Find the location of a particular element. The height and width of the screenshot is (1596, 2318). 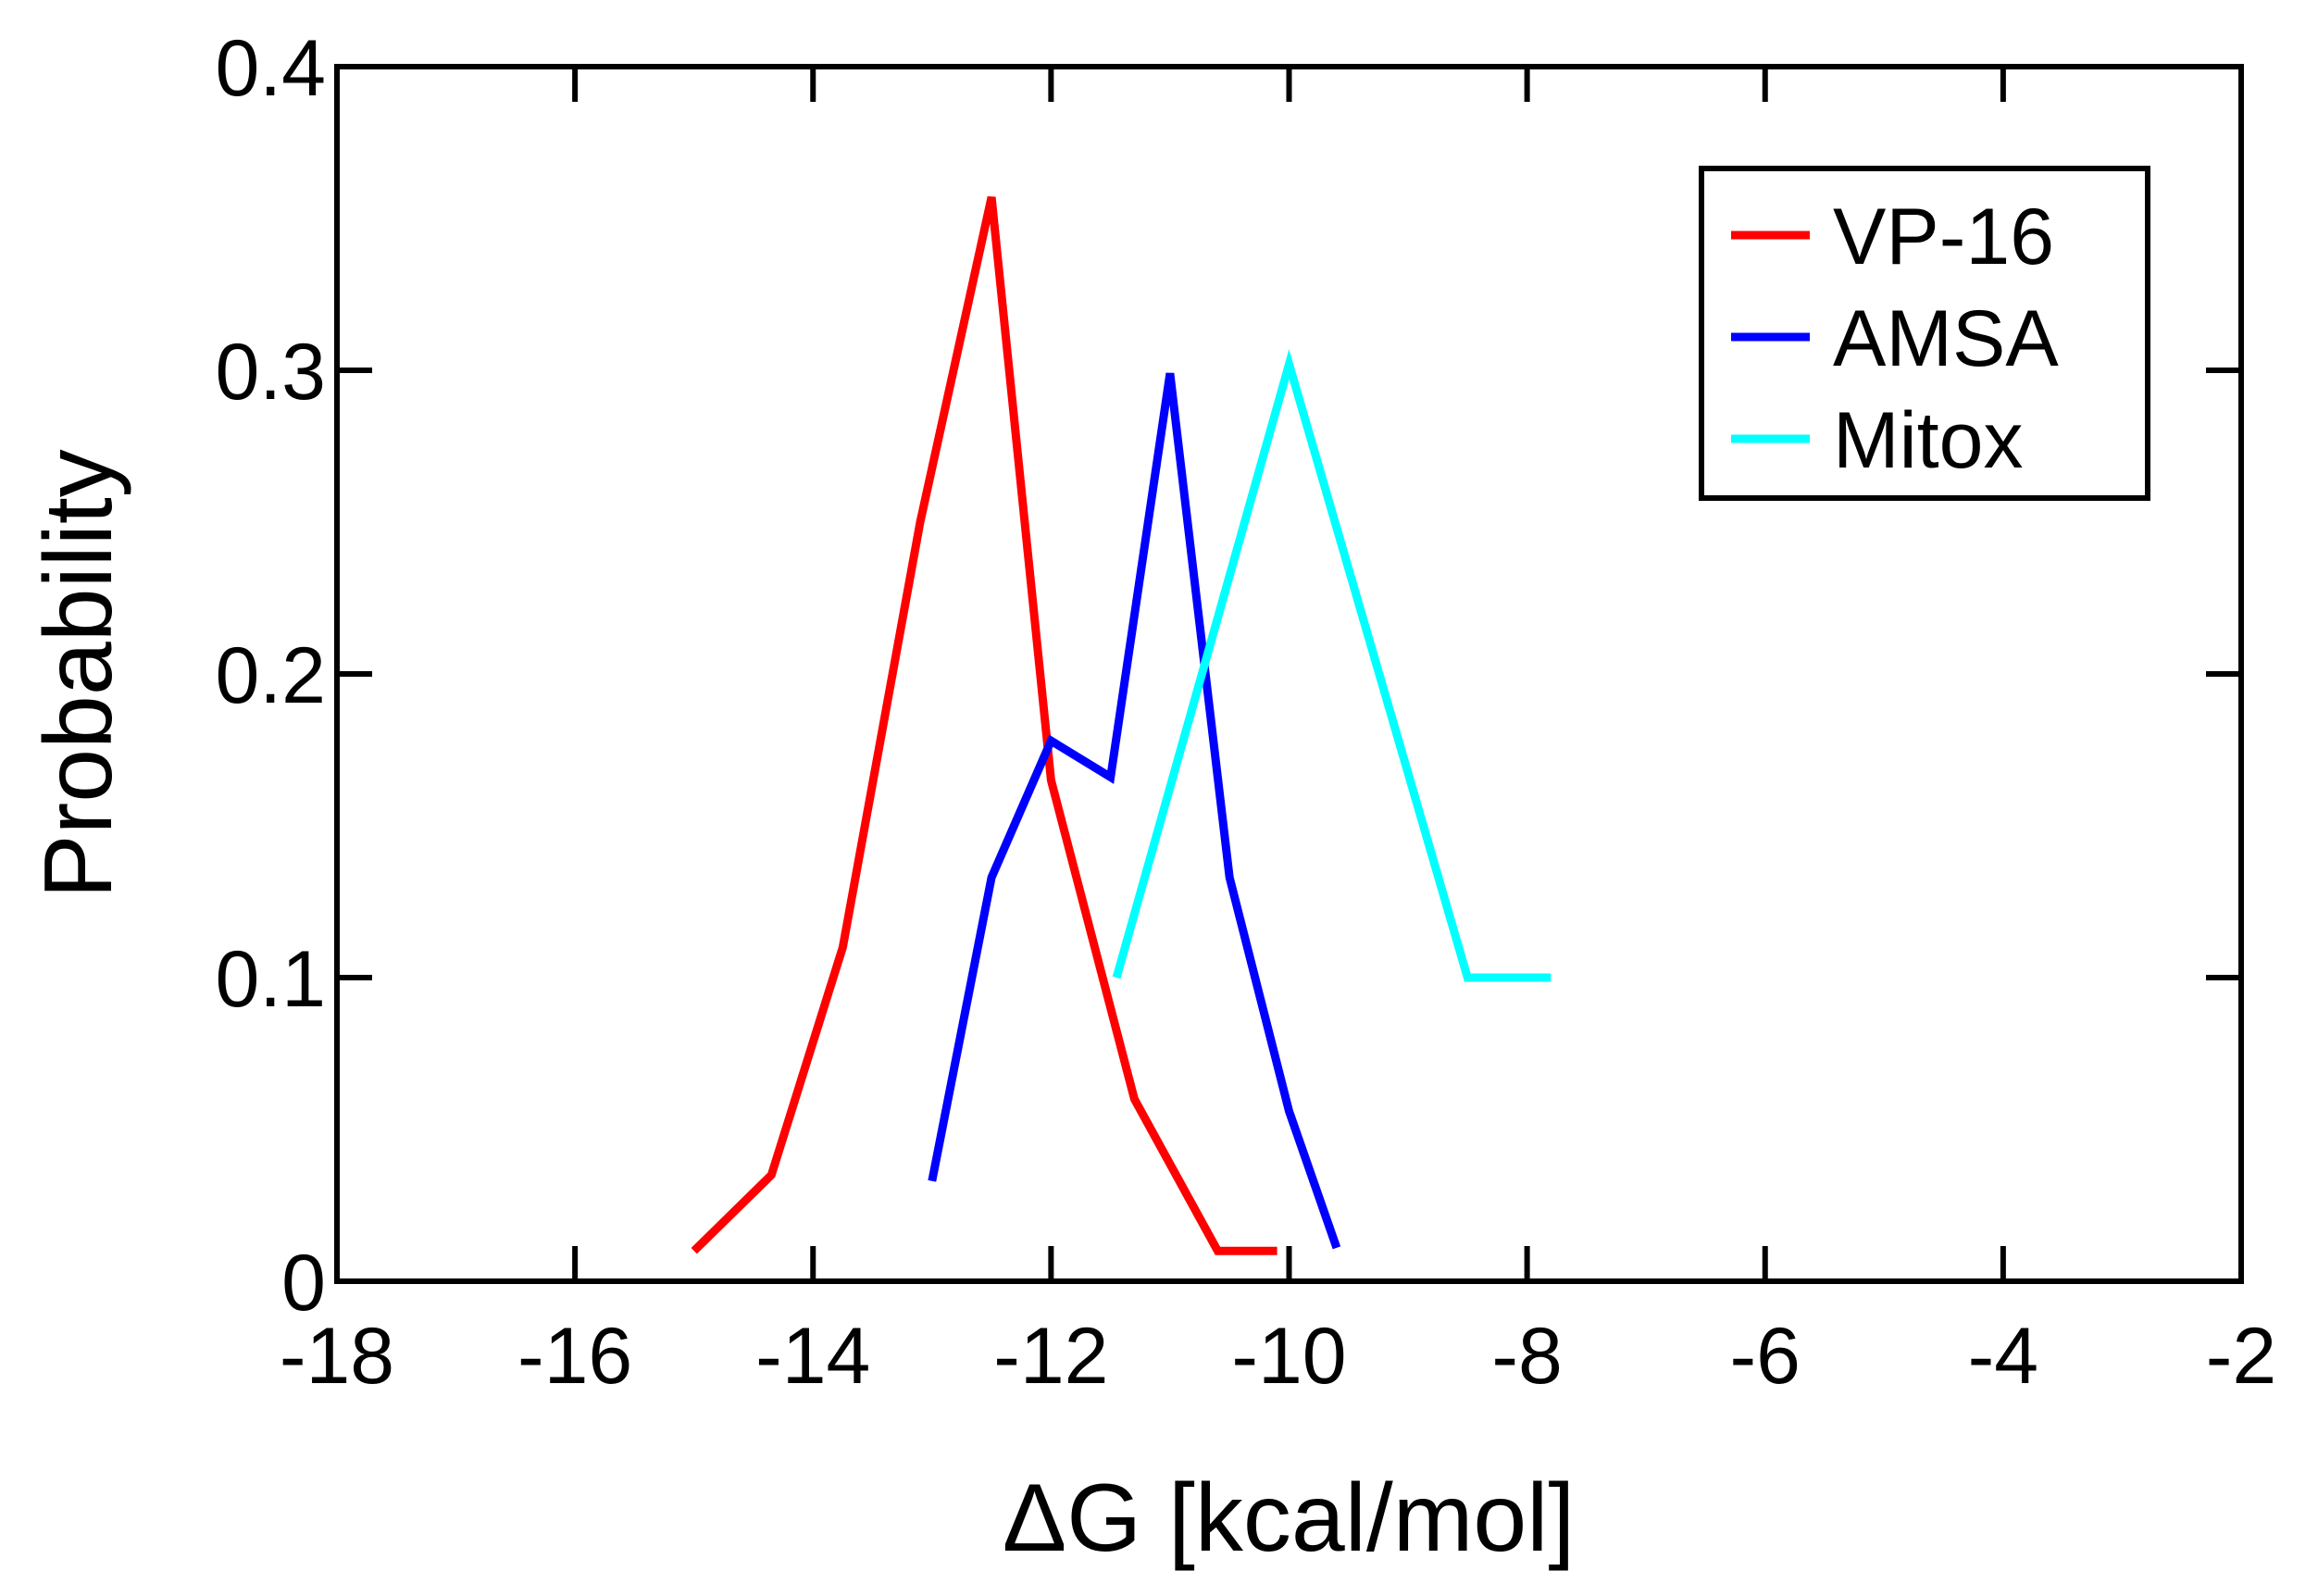

x-tick-label: -2 is located at coordinates (2241, 1356).